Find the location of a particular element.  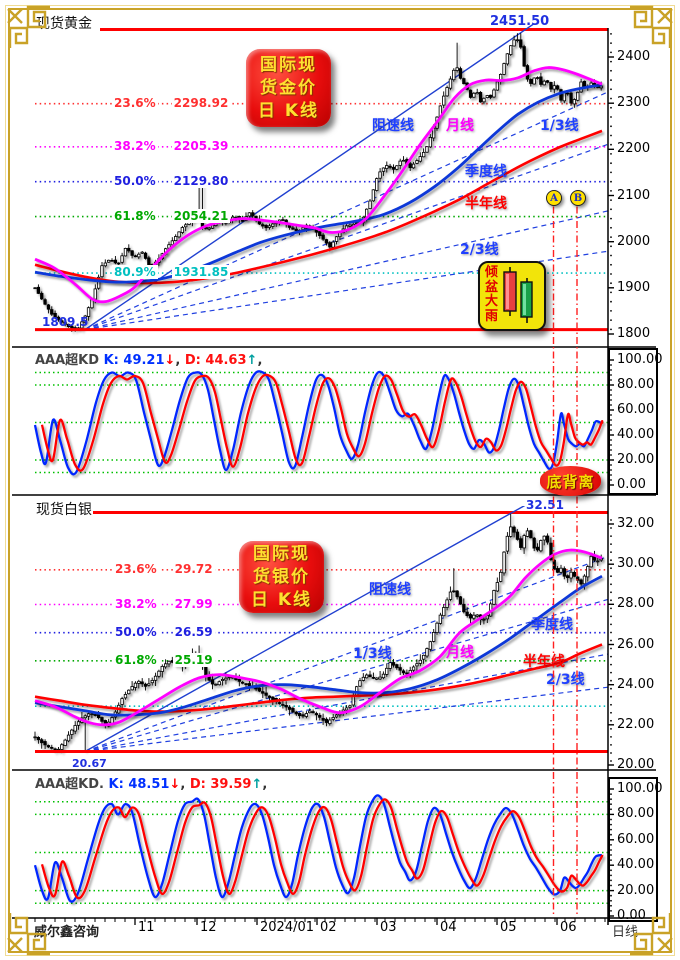

brand-watermark: 威尔鑫咨询 is located at coordinates (67, 932).